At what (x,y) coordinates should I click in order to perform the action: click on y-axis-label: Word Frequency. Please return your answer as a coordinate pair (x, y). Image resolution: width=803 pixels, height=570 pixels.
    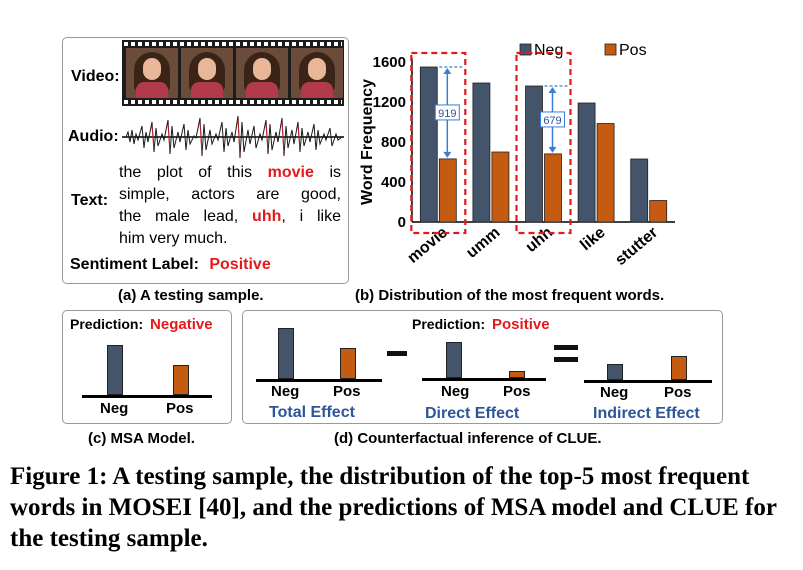
    Looking at the image, I should click on (367, 142).